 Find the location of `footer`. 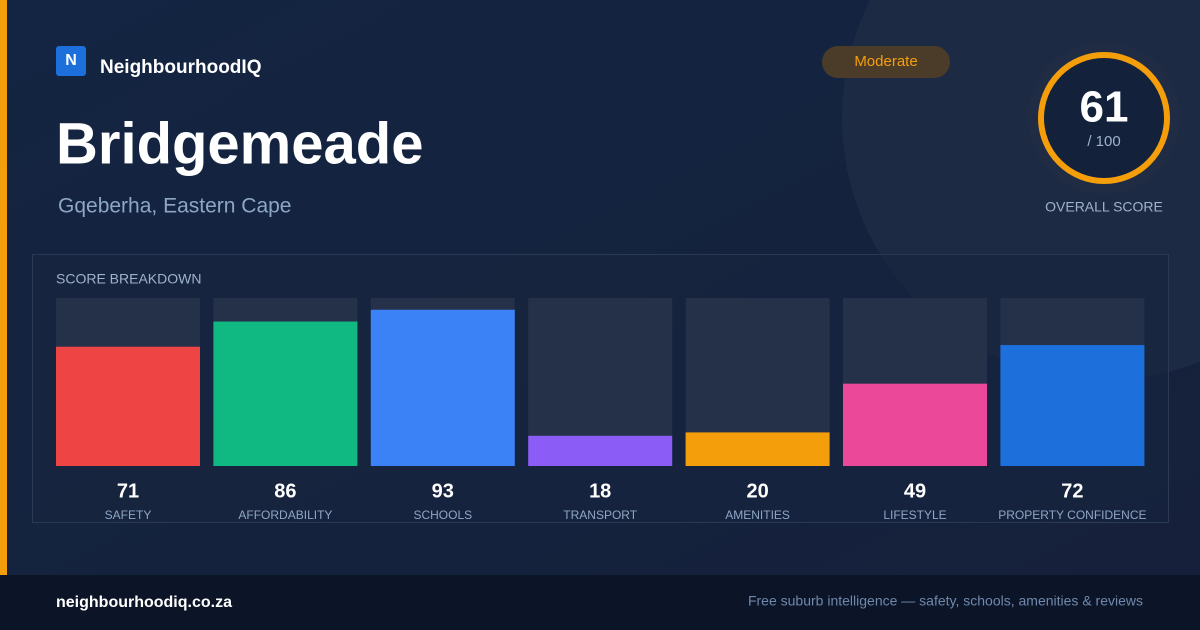

footer is located at coordinates (600, 602).